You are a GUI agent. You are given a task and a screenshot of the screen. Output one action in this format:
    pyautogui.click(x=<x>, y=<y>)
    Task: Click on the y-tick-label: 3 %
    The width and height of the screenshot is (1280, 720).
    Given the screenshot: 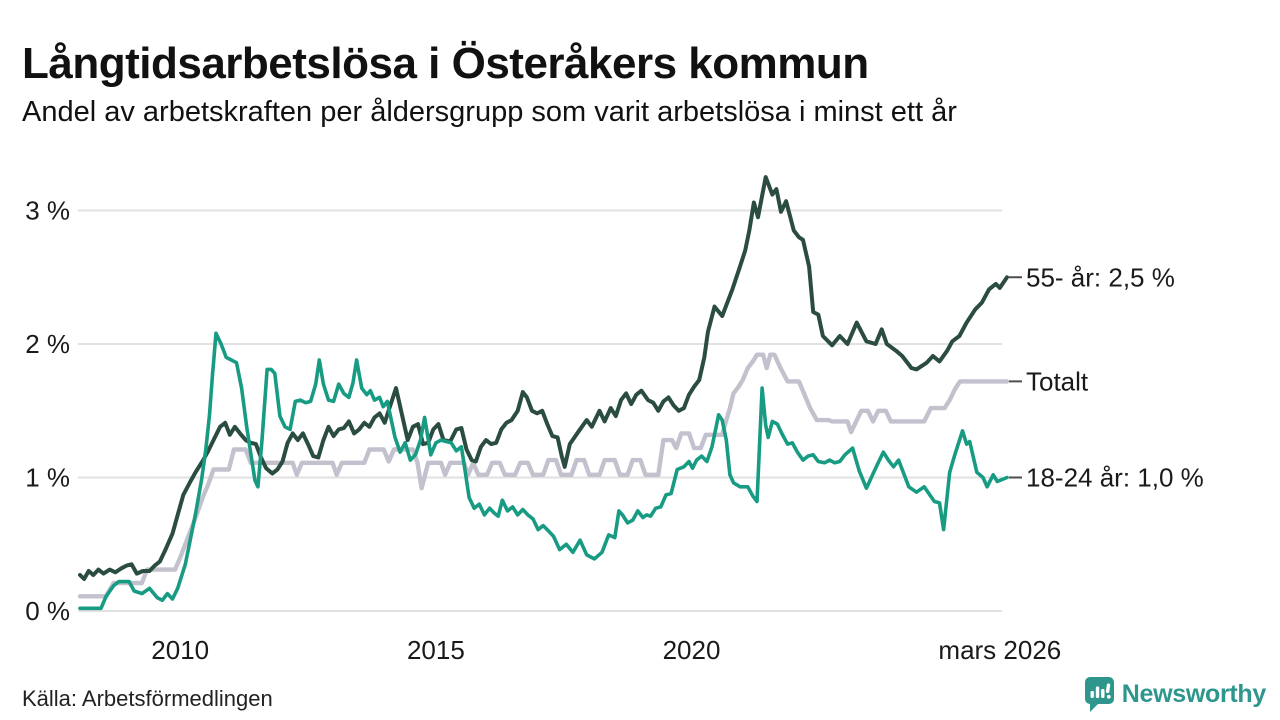 What is the action you would take?
    pyautogui.click(x=47, y=211)
    